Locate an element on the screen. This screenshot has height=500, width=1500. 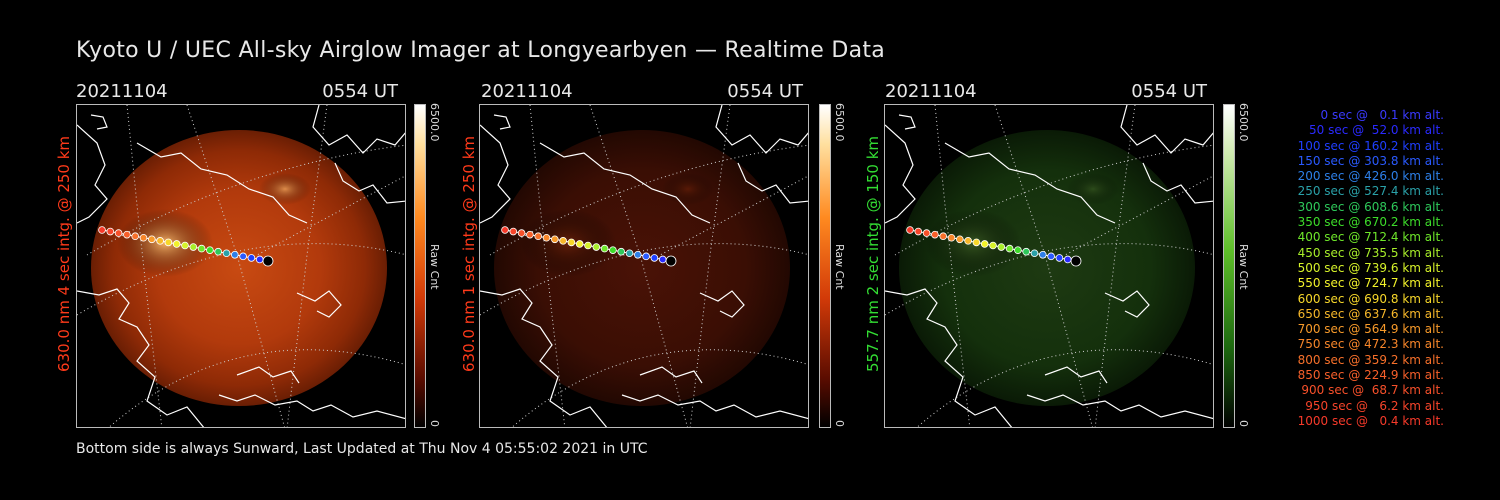
panel-2-colorbar is located at coordinates (825, 266).